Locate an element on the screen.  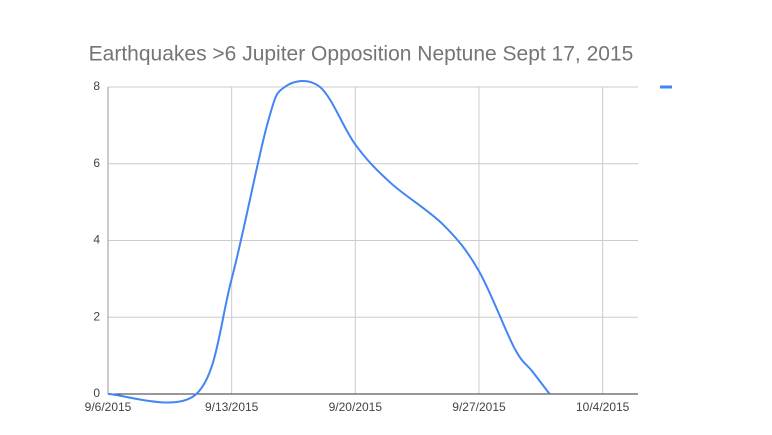
y-tick-label: 8 is located at coordinates (96, 86).